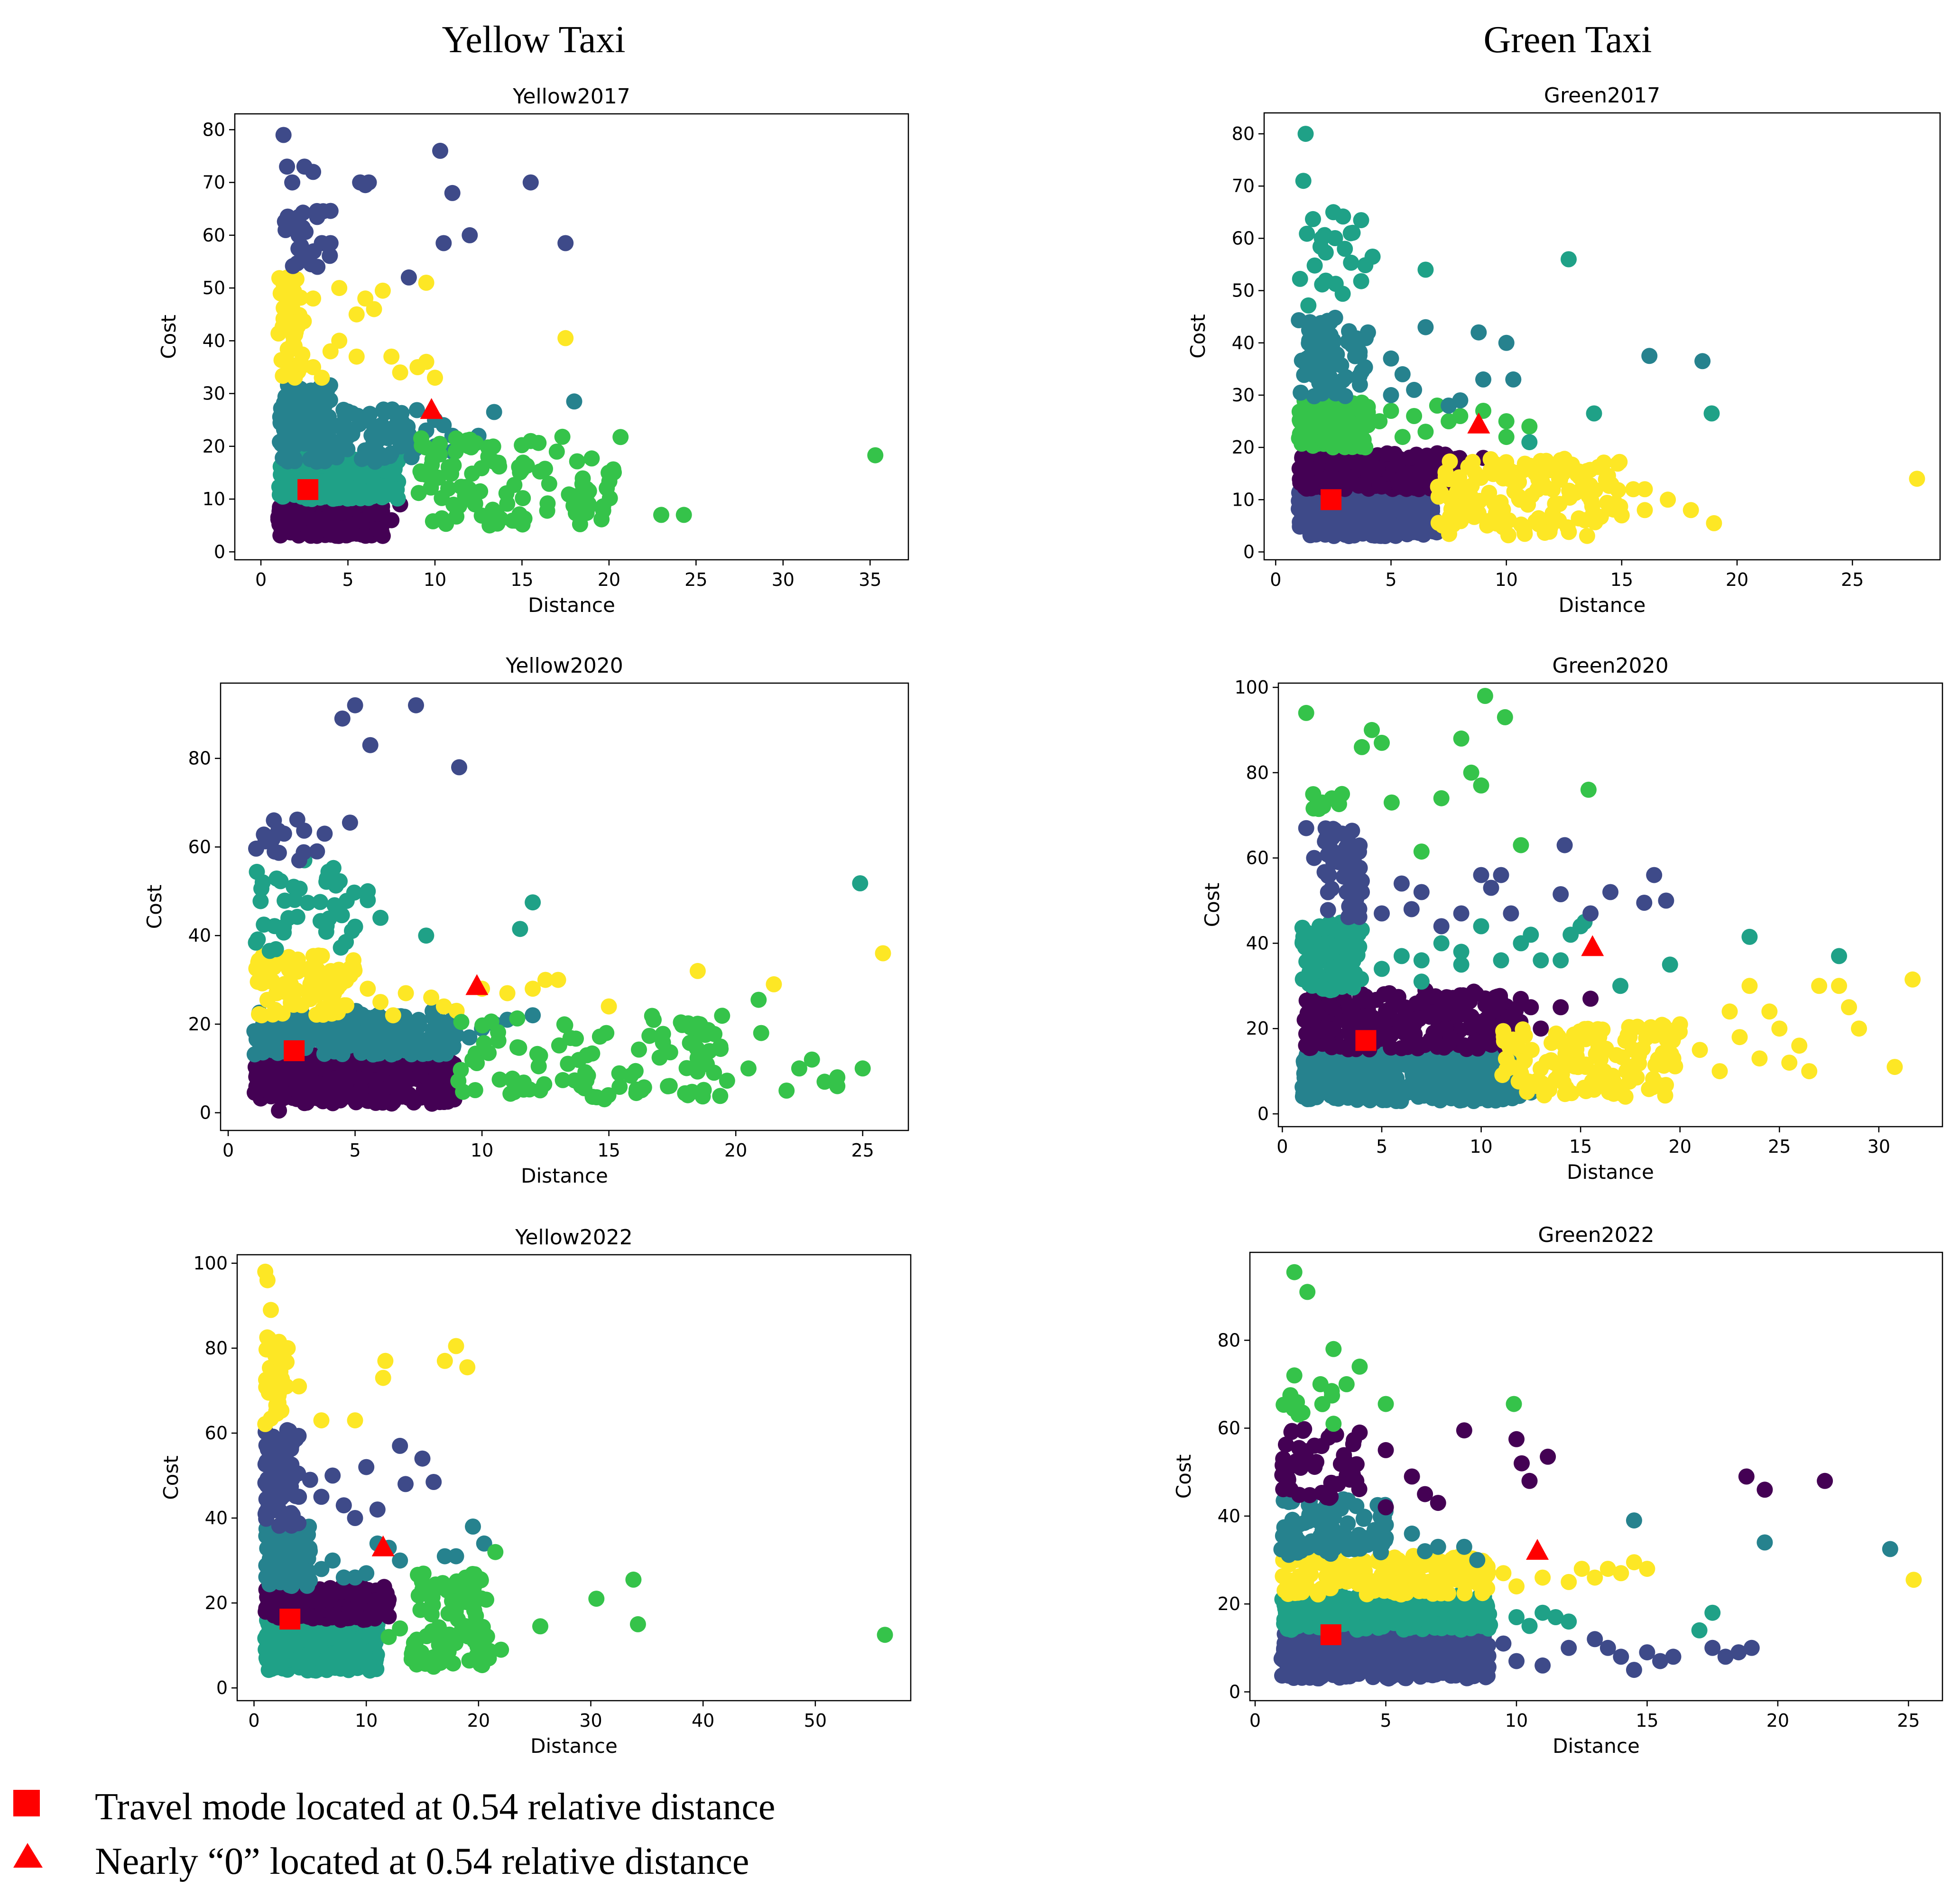 This screenshot has height=1898, width=1960. I want to click on x-tick-label: 20, so click(609, 579).